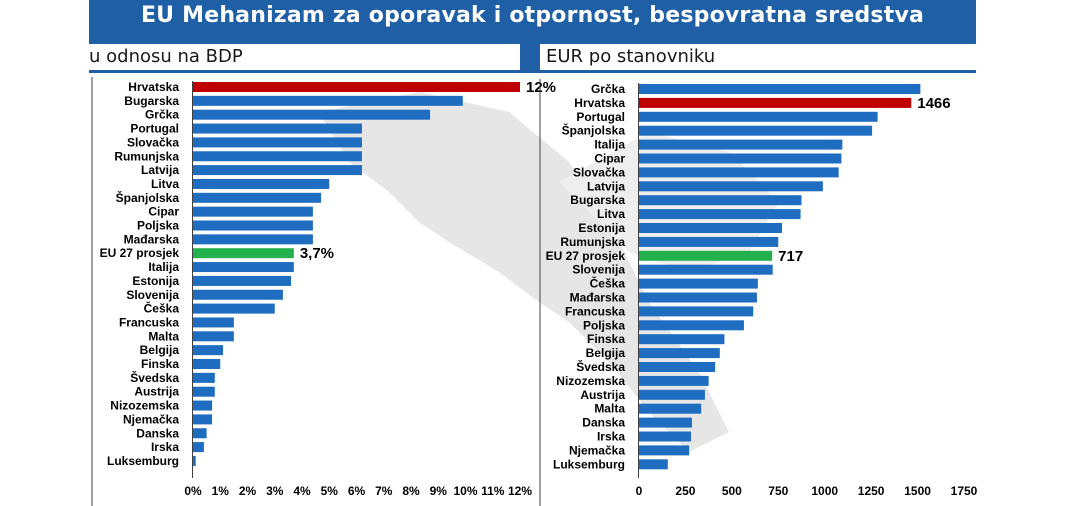  Describe the element at coordinates (248, 491) in the screenshot. I see `x-tick-label: 2%` at that location.